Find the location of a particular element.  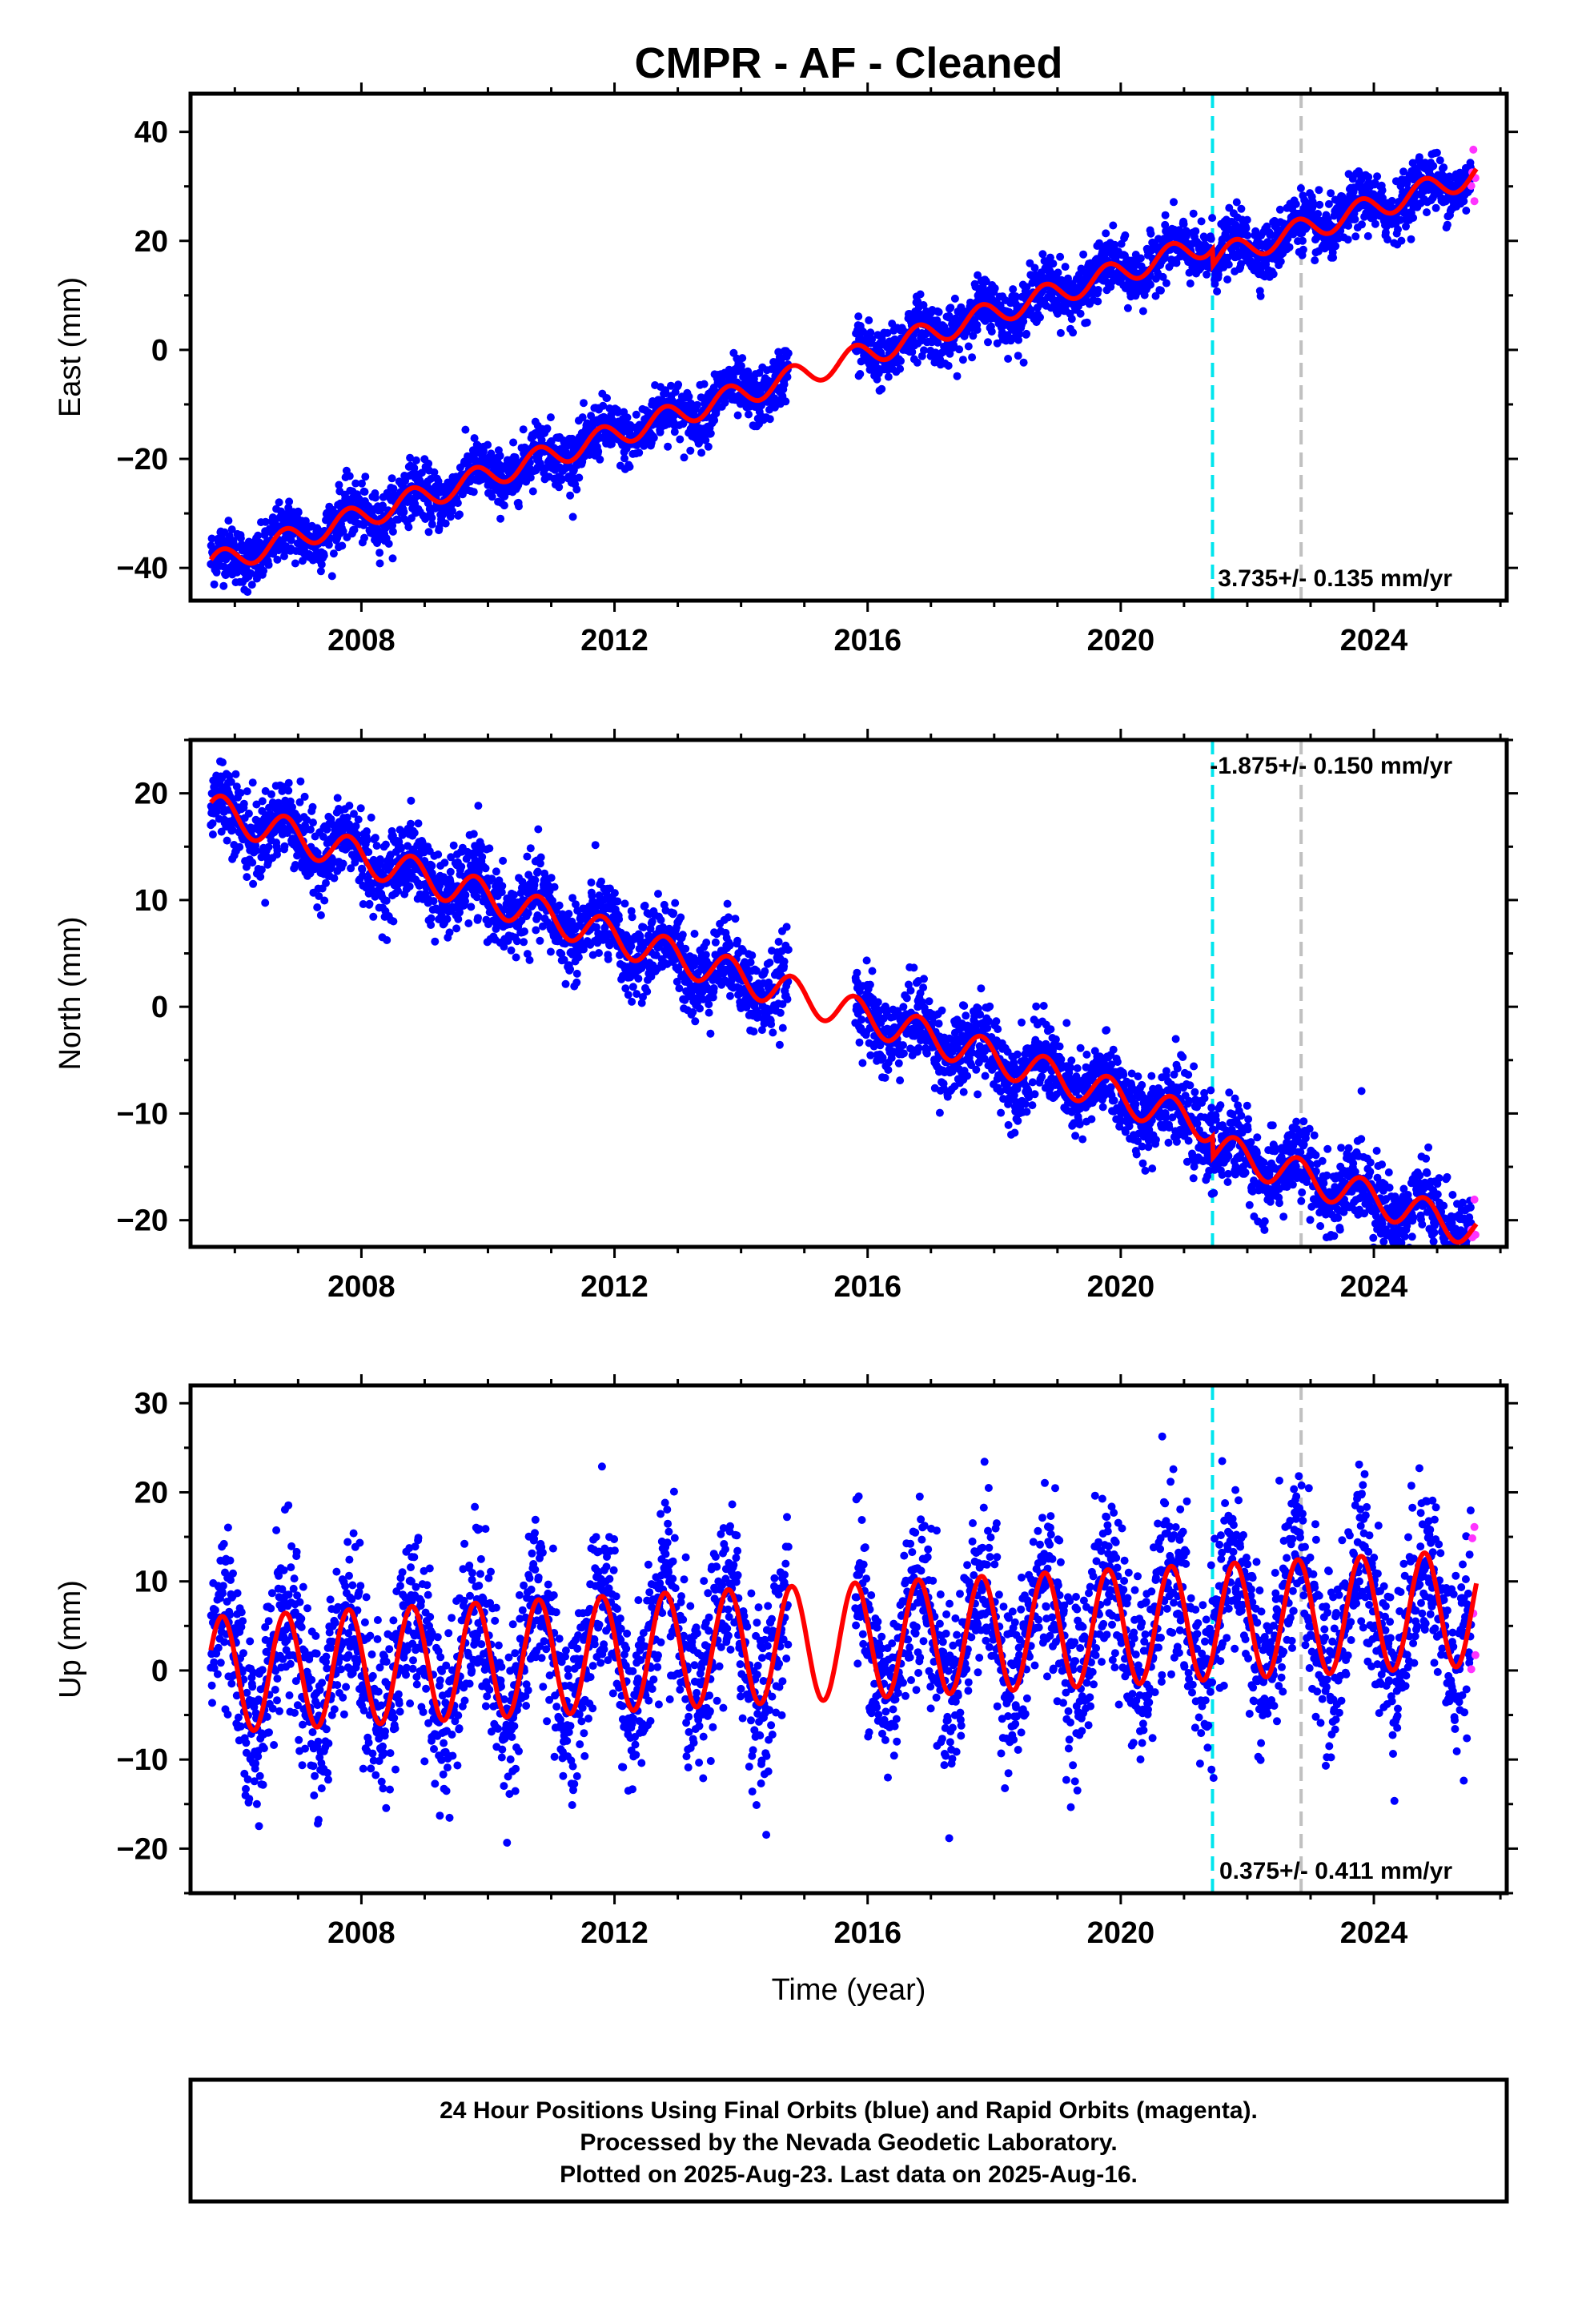

x-tick-label: 2008 is located at coordinates (362, 640).